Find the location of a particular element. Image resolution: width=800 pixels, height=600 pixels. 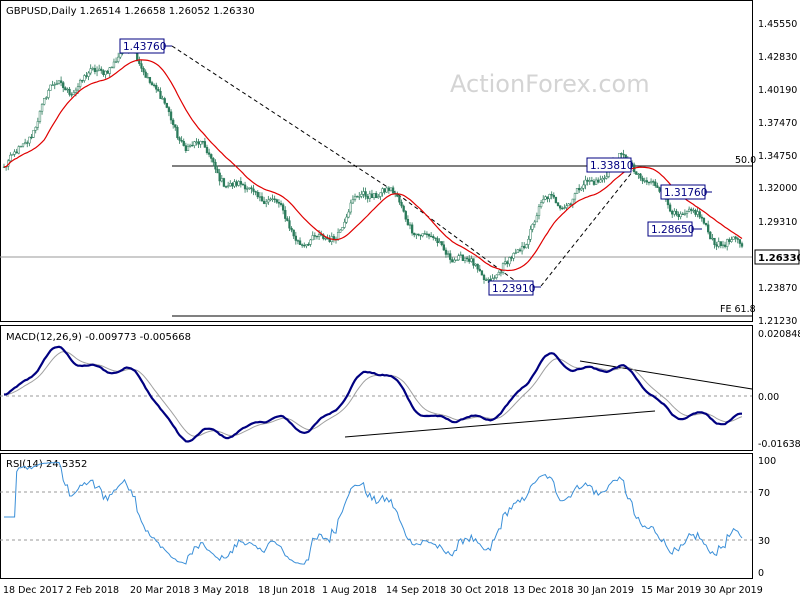

date-label: 20 Mar 2018 is located at coordinates (160, 590).